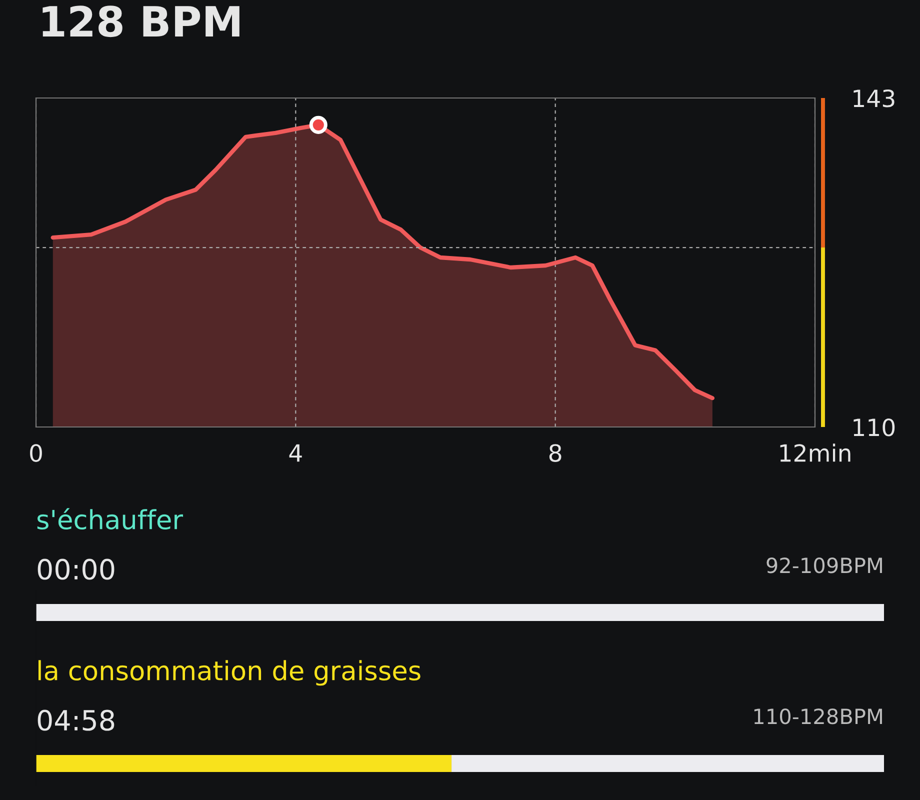  What do you see at coordinates (229, 673) in the screenshot?
I see `y-tick-label: la consommation de graisses` at bounding box center [229, 673].